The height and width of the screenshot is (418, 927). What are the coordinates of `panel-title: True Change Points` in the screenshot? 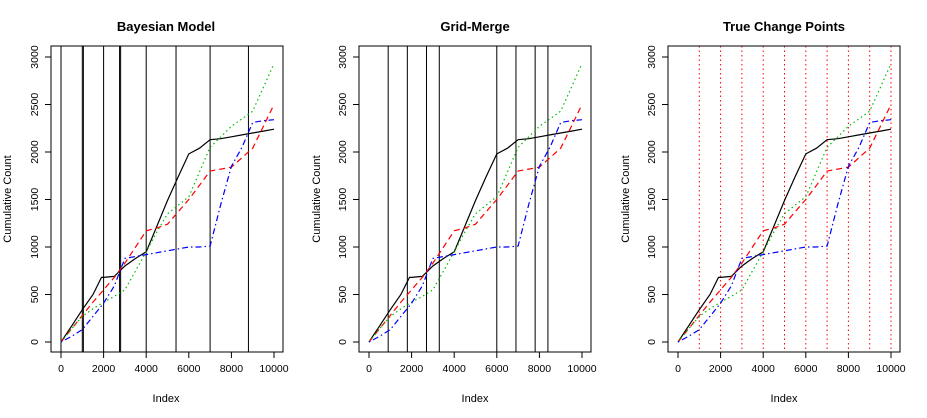 It's located at (784, 26).